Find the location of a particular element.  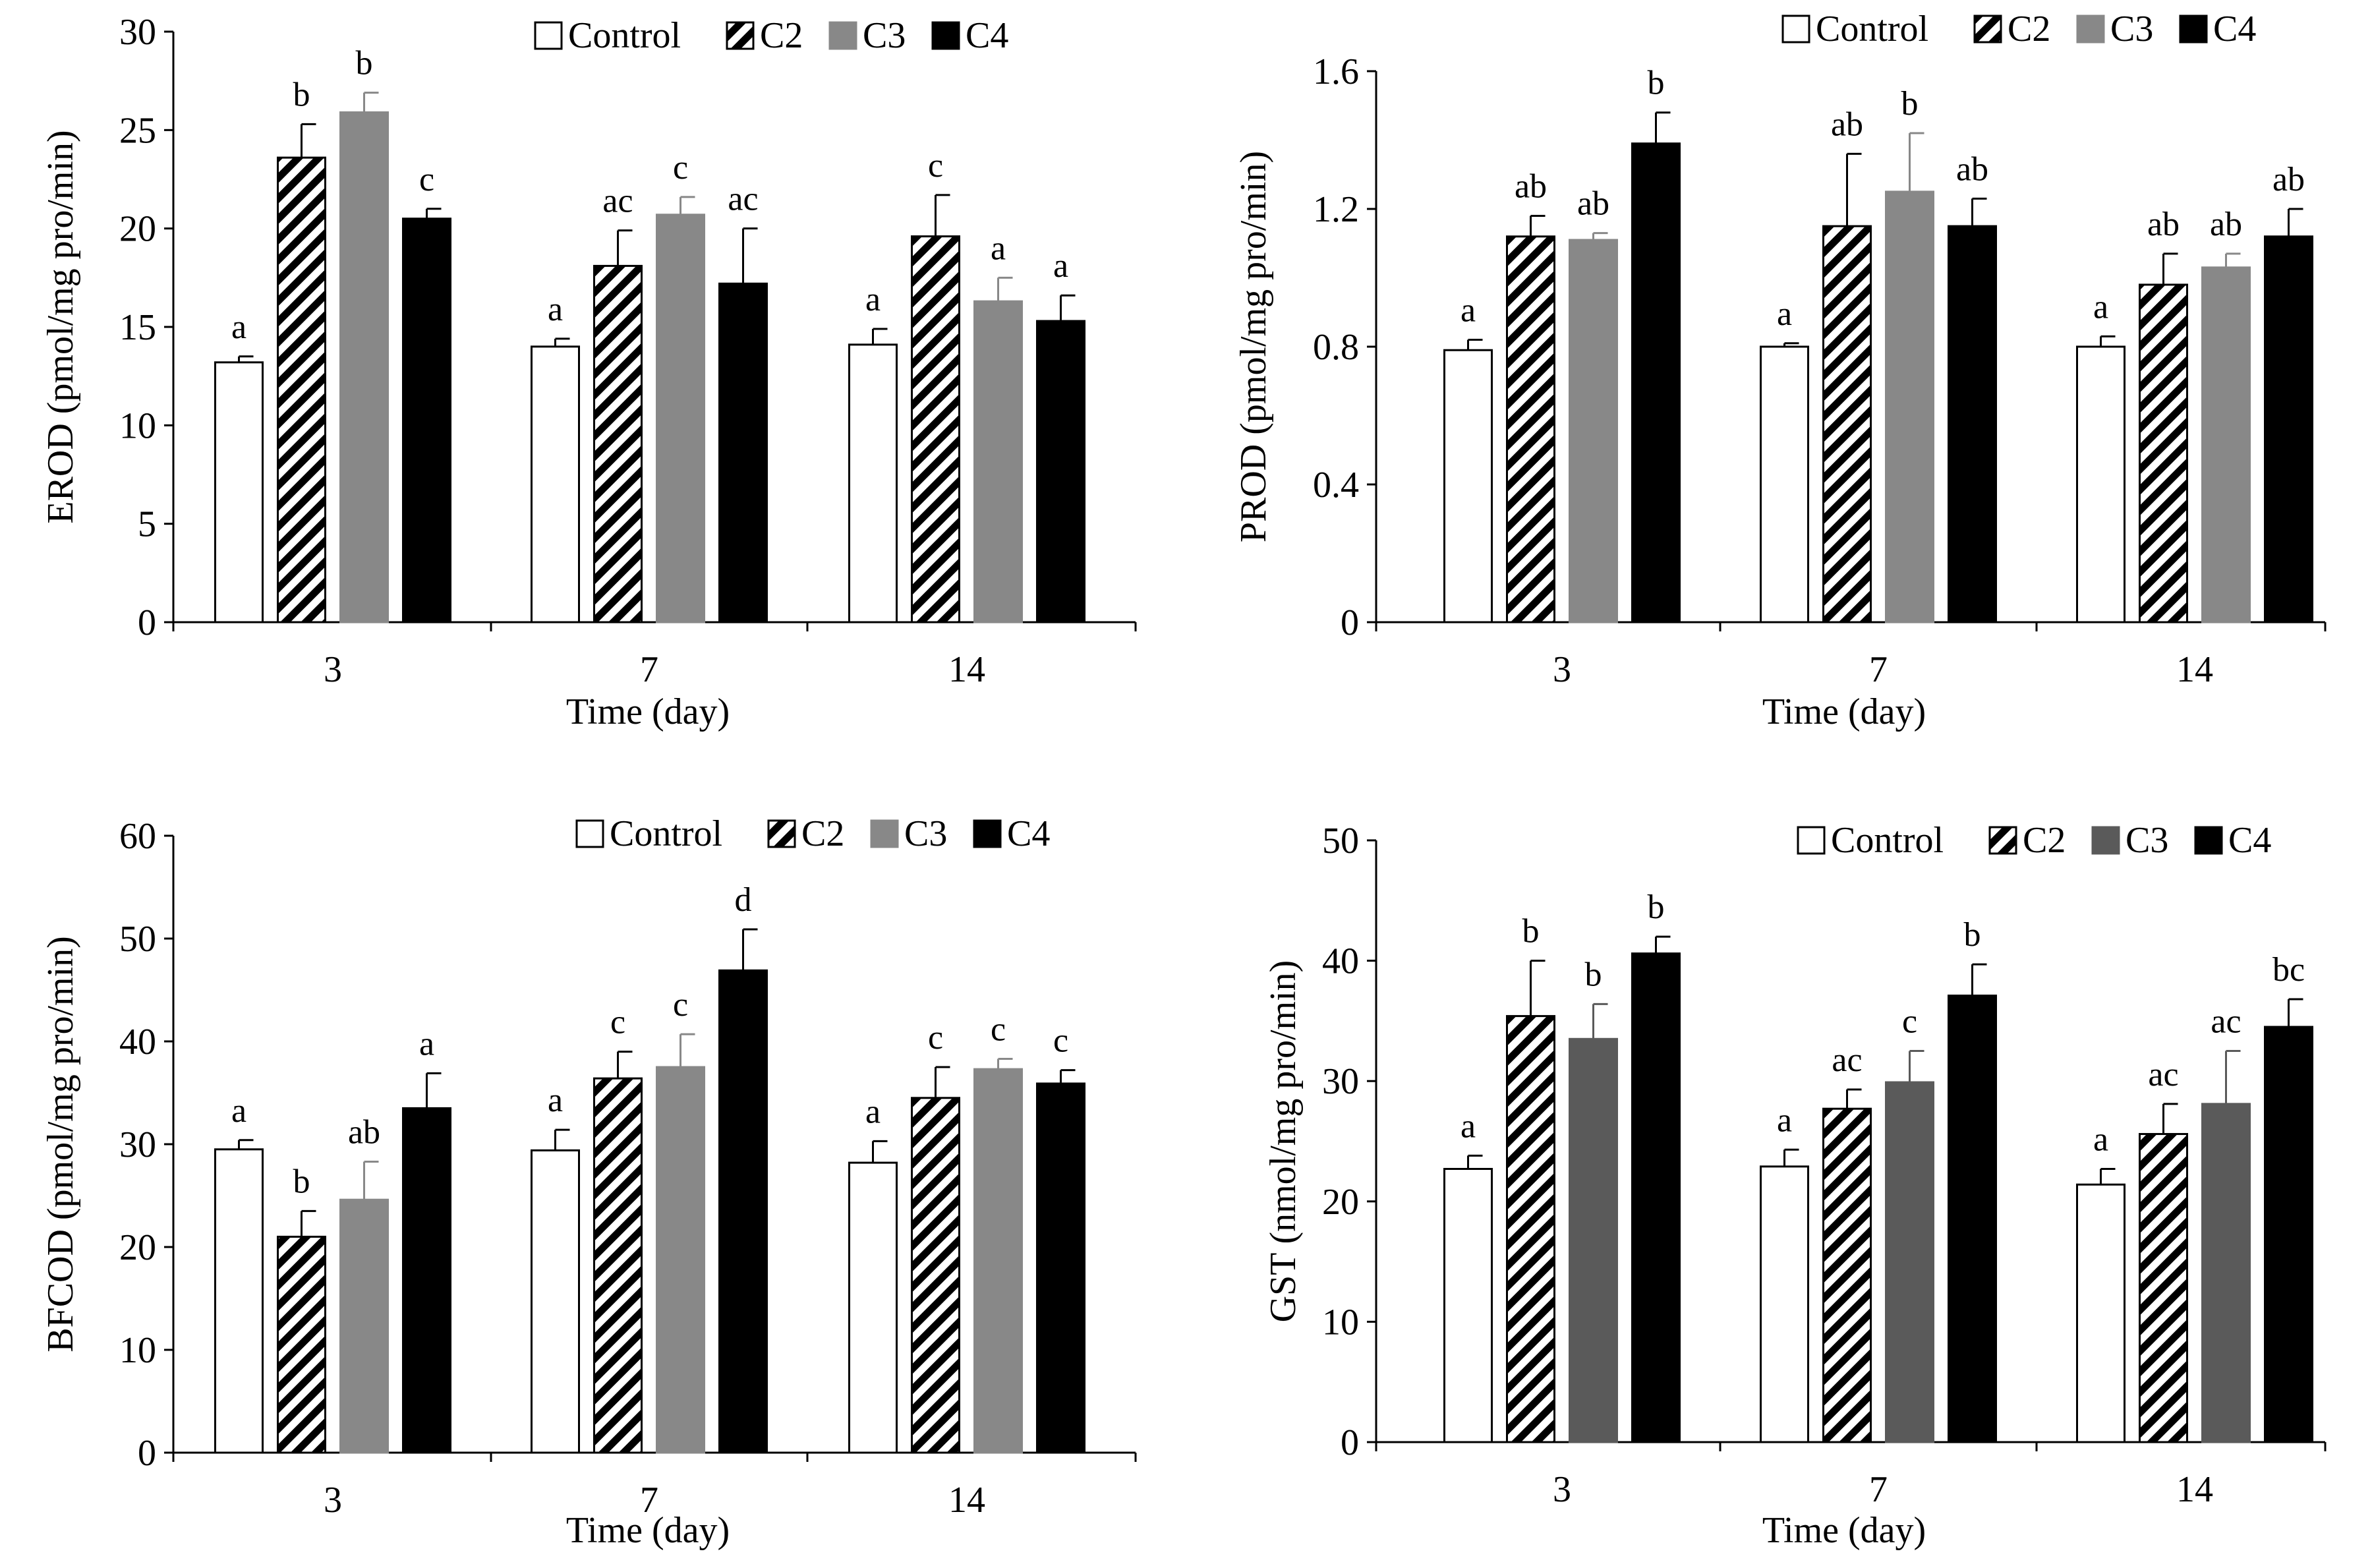

y-tick-label: 5 is located at coordinates (147, 524).